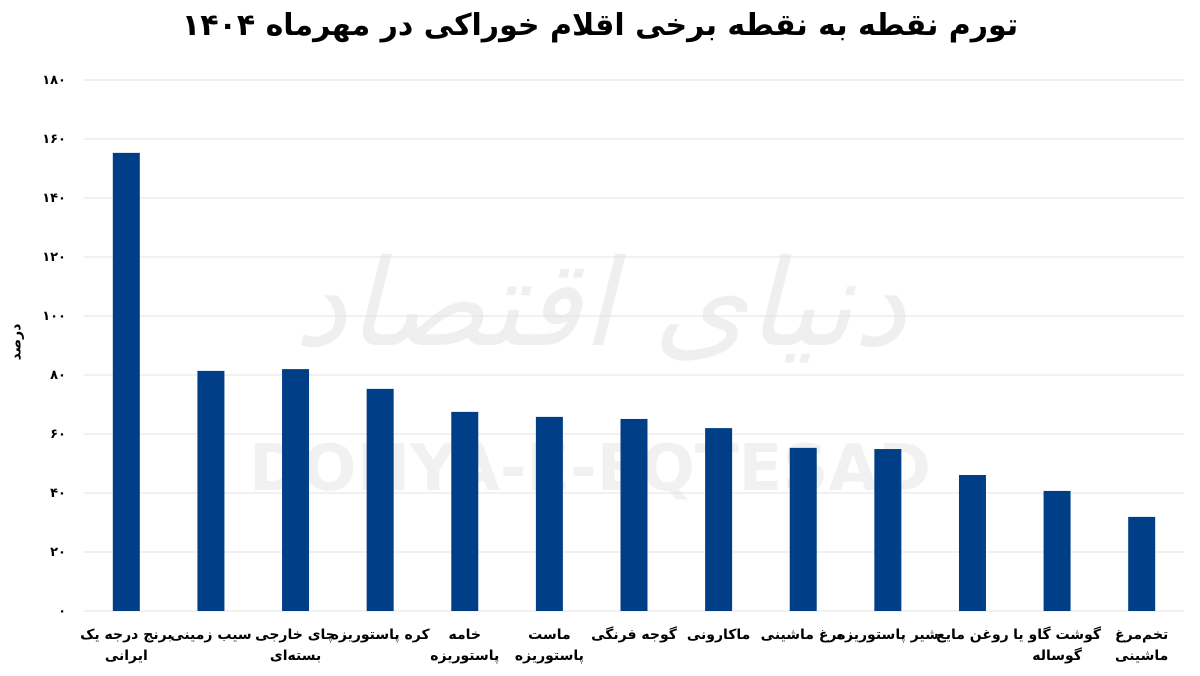 This screenshot has width=1200, height=676. What do you see at coordinates (1057, 634) in the screenshot?
I see `x-tick-label: گوشت گاو یا` at bounding box center [1057, 634].